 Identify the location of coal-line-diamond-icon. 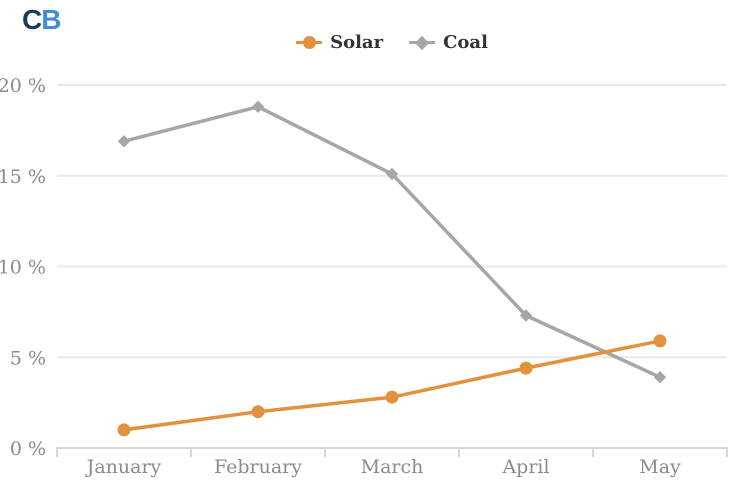
(422, 42).